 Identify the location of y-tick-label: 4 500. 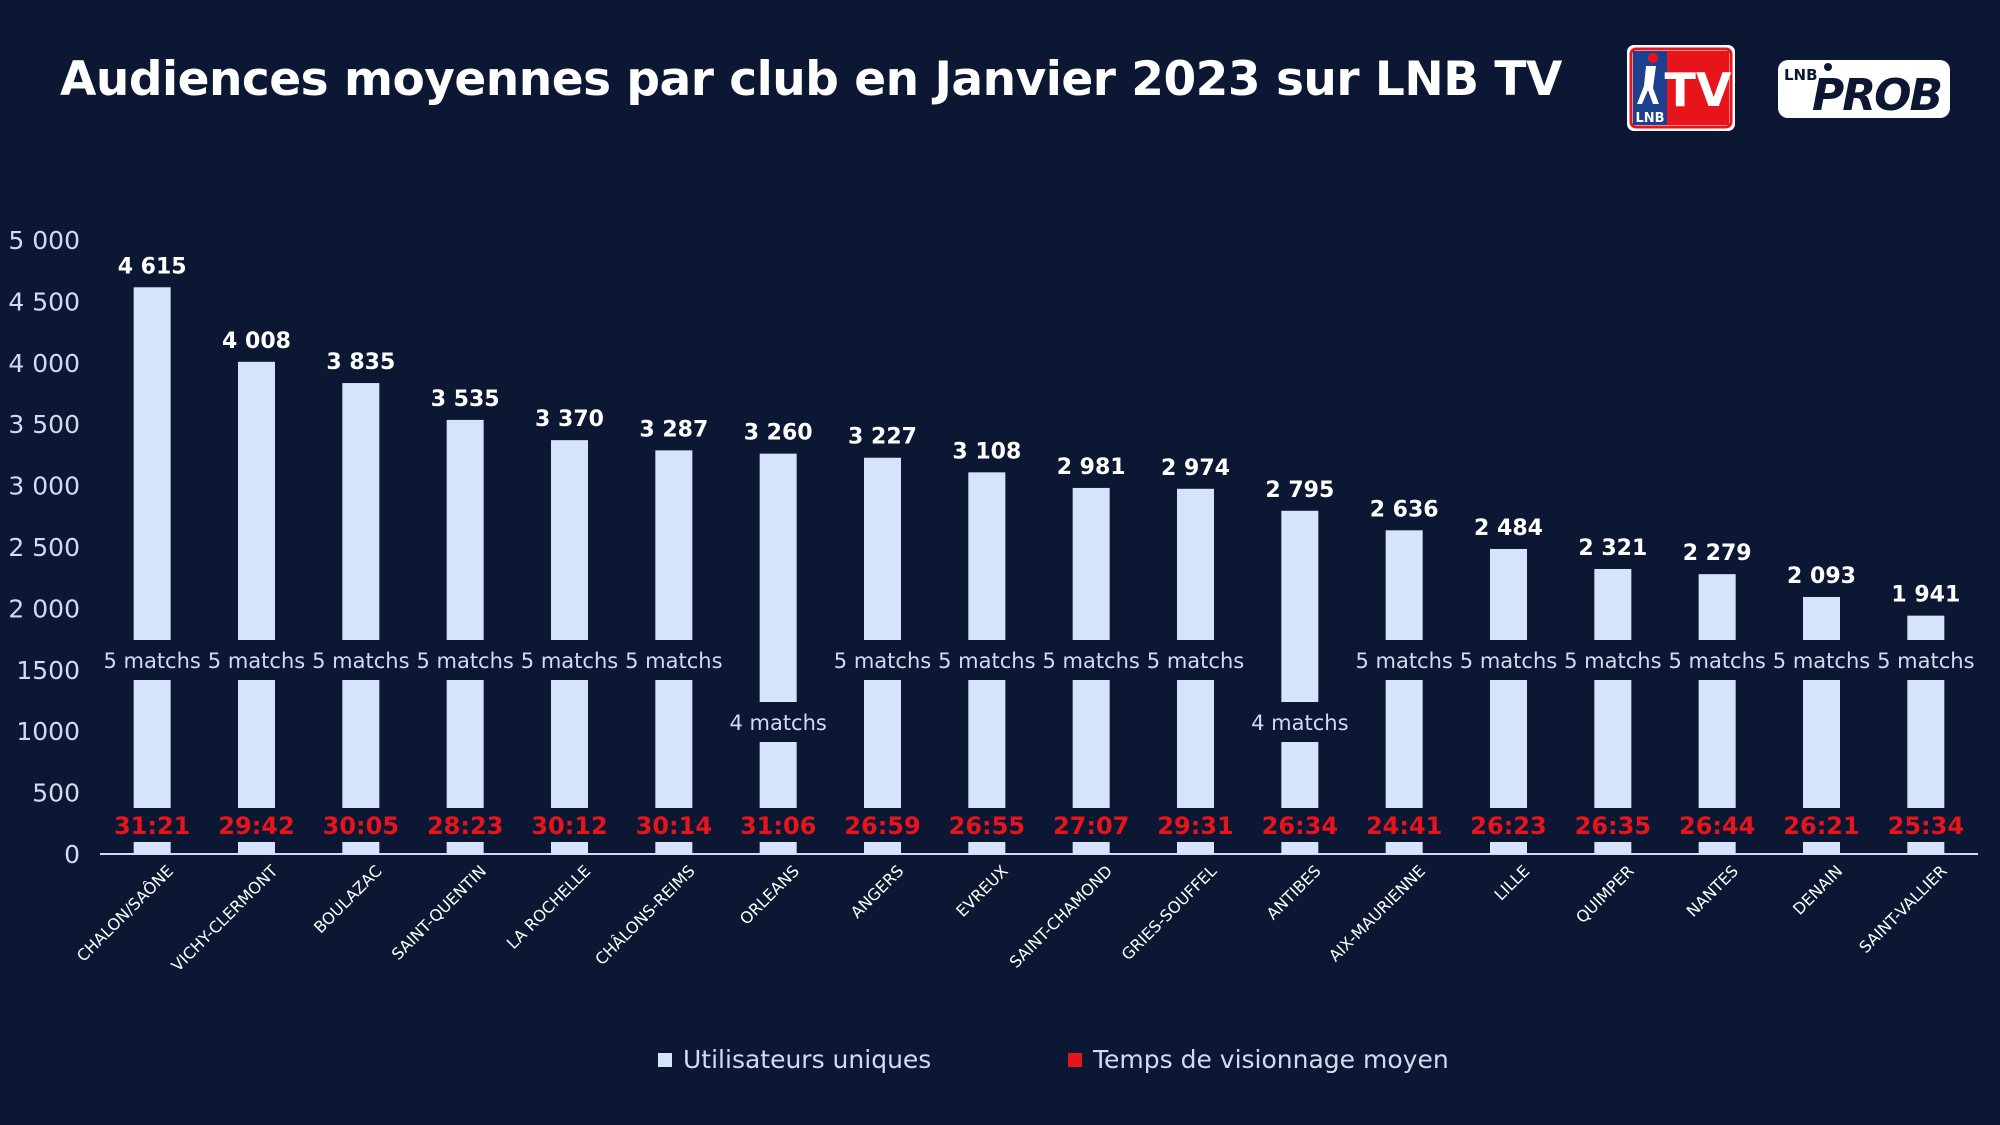
(44, 301).